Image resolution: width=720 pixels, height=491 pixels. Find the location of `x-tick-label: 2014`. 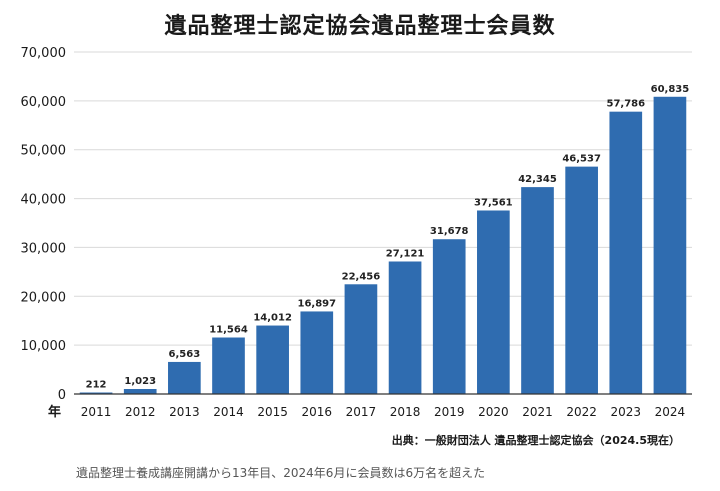

x-tick-label: 2014 is located at coordinates (228, 412).